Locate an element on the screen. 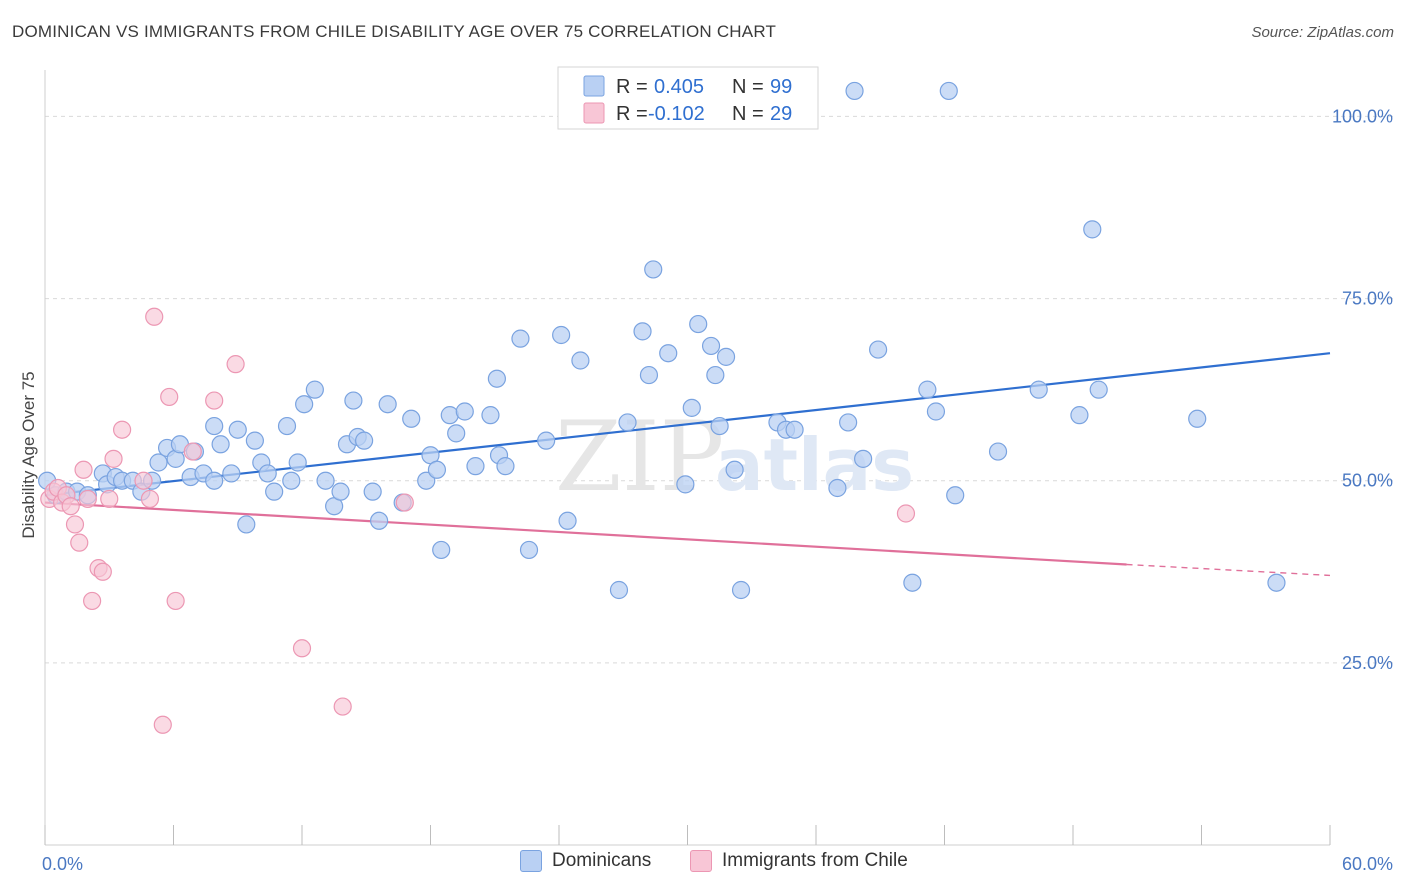  chile-trend-line is located at coordinates (585, 533).